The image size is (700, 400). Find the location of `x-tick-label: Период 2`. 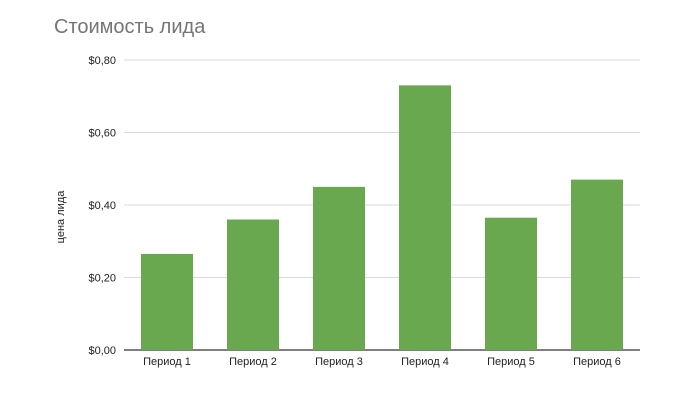

x-tick-label: Период 2 is located at coordinates (253, 362).